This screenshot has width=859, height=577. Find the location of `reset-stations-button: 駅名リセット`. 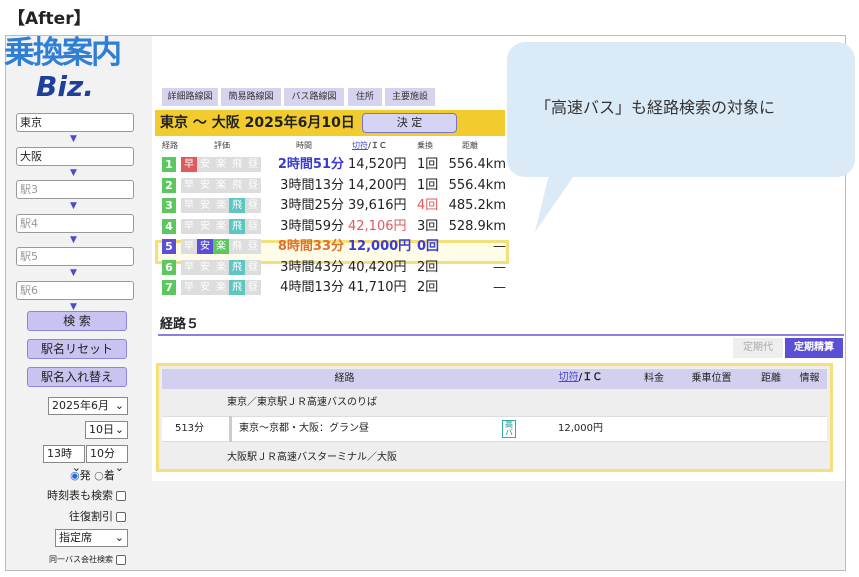

reset-stations-button: 駅名リセット is located at coordinates (77, 349).